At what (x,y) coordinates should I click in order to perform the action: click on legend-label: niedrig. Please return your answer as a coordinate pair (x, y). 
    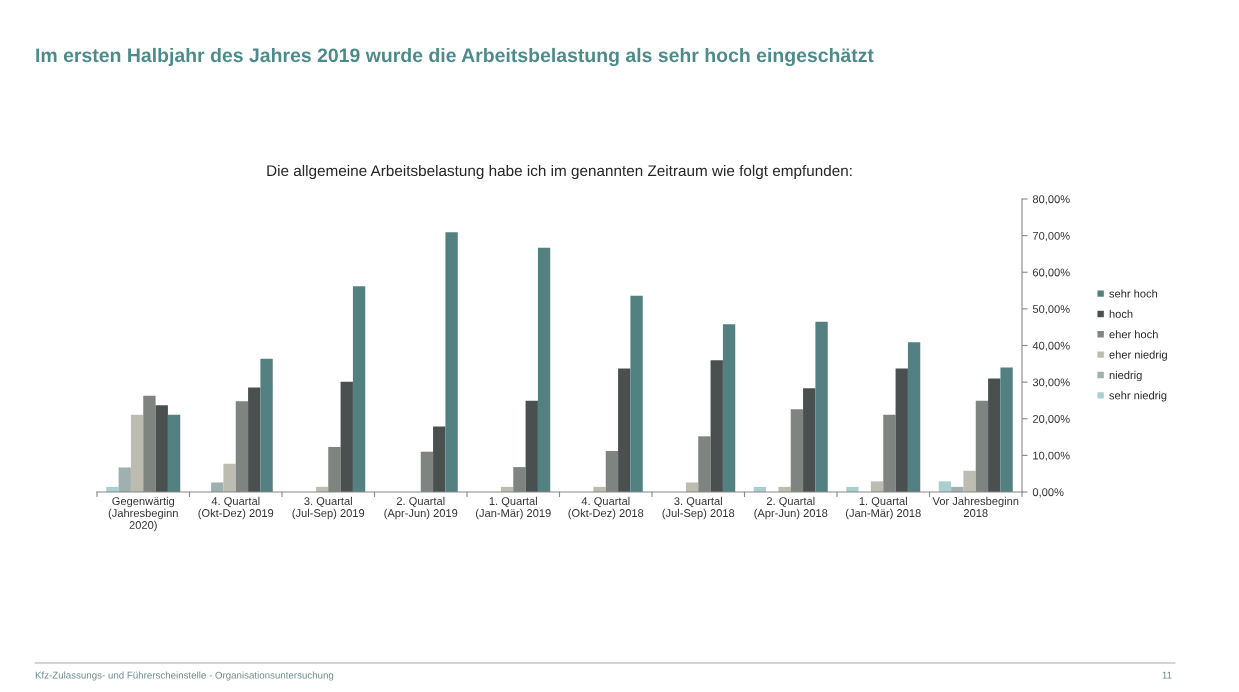
    Looking at the image, I should click on (1125, 376).